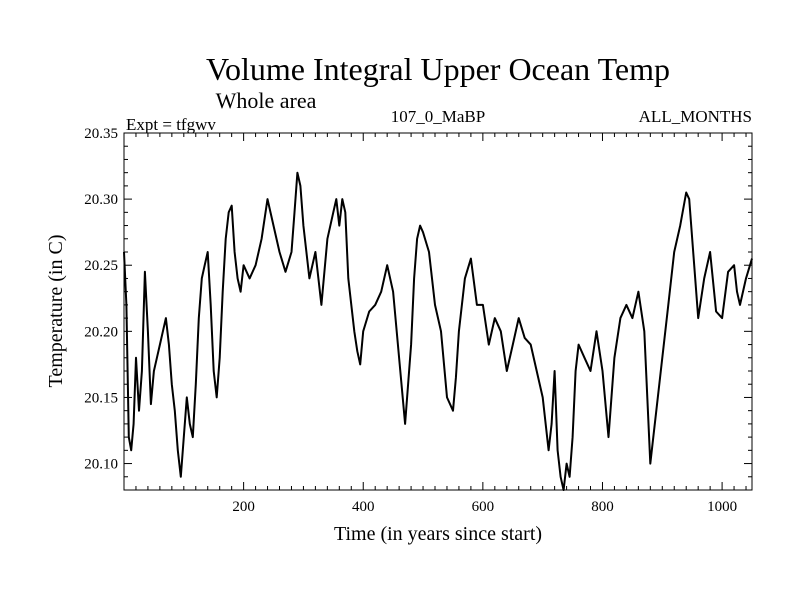 The height and width of the screenshot is (600, 800). I want to click on y-tick-label: 20.30, so click(101, 200).